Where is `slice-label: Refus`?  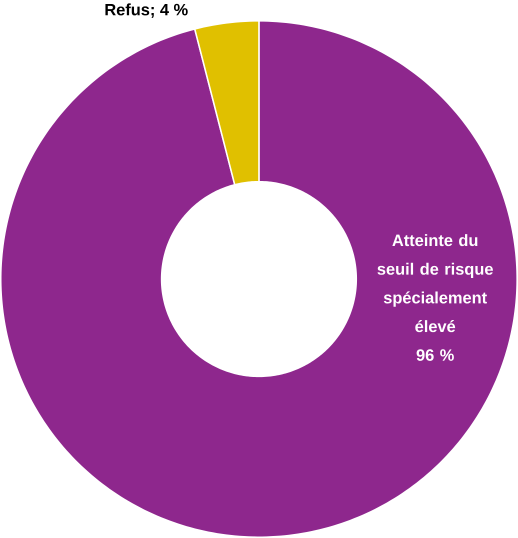 slice-label: Refus is located at coordinates (127, 9).